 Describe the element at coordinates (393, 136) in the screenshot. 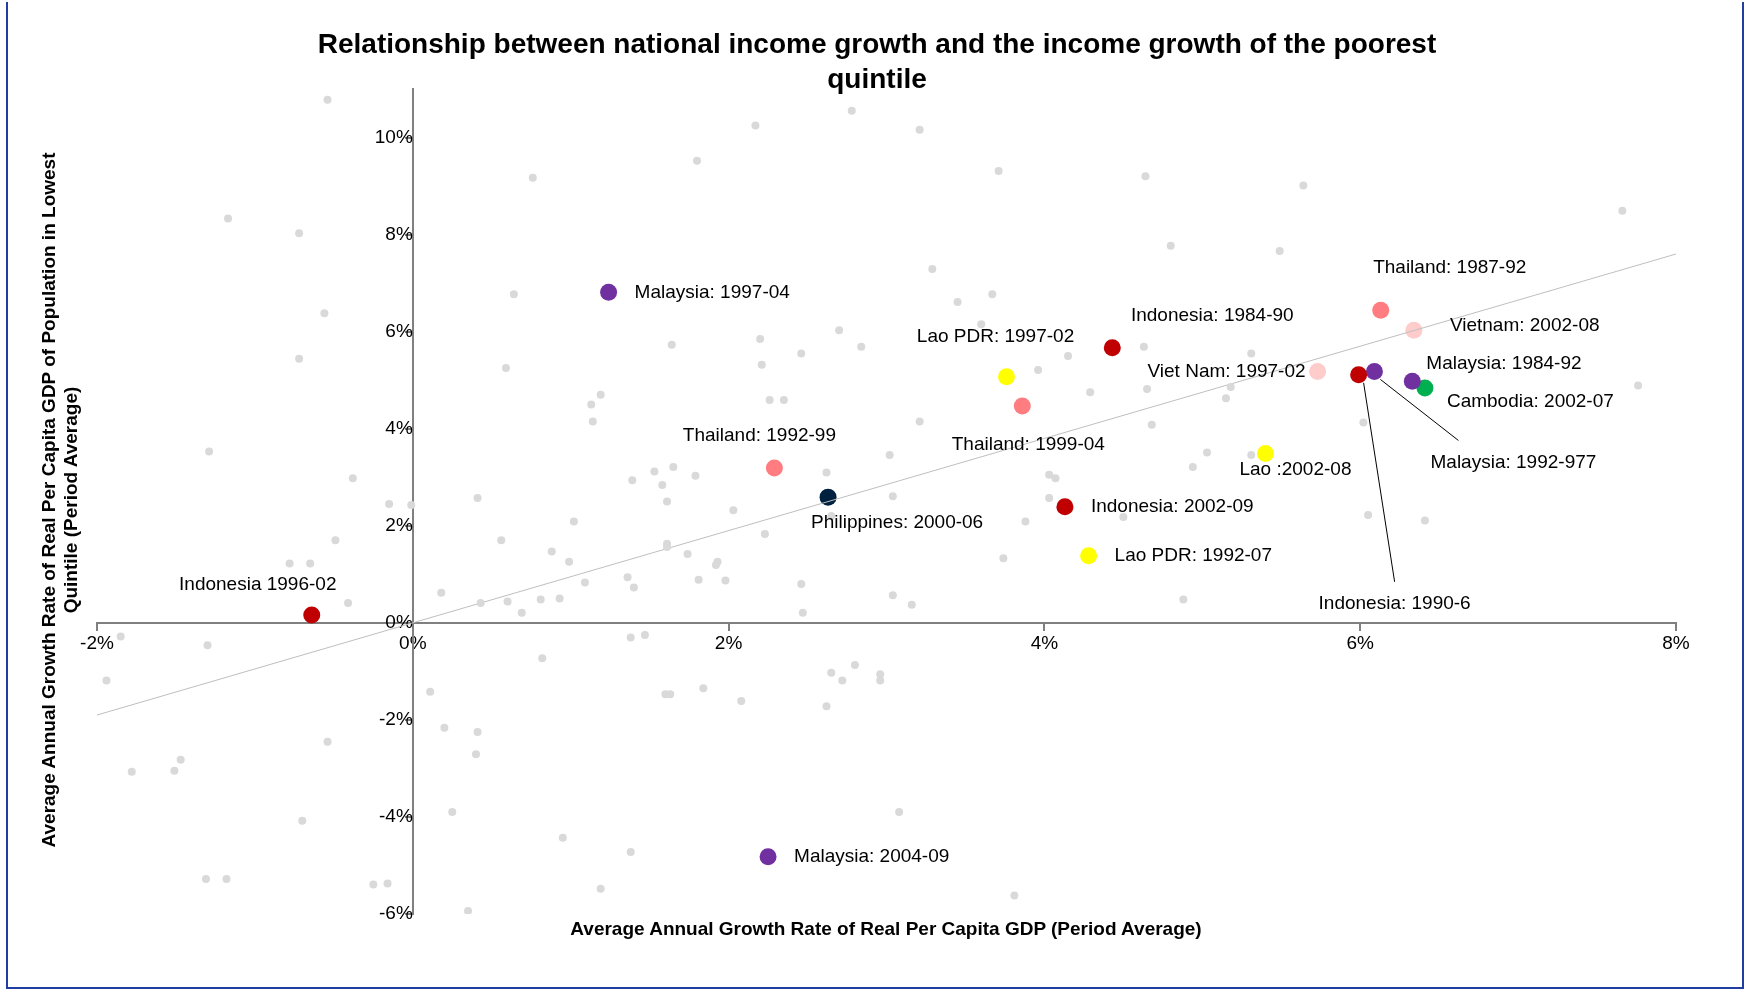

I see `y-tick-label: 10%` at that location.